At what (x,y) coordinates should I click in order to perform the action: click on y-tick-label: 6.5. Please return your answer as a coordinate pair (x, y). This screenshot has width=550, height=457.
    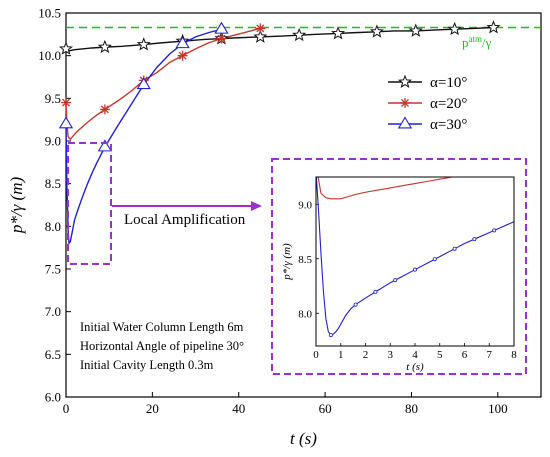
    Looking at the image, I should click on (53, 354).